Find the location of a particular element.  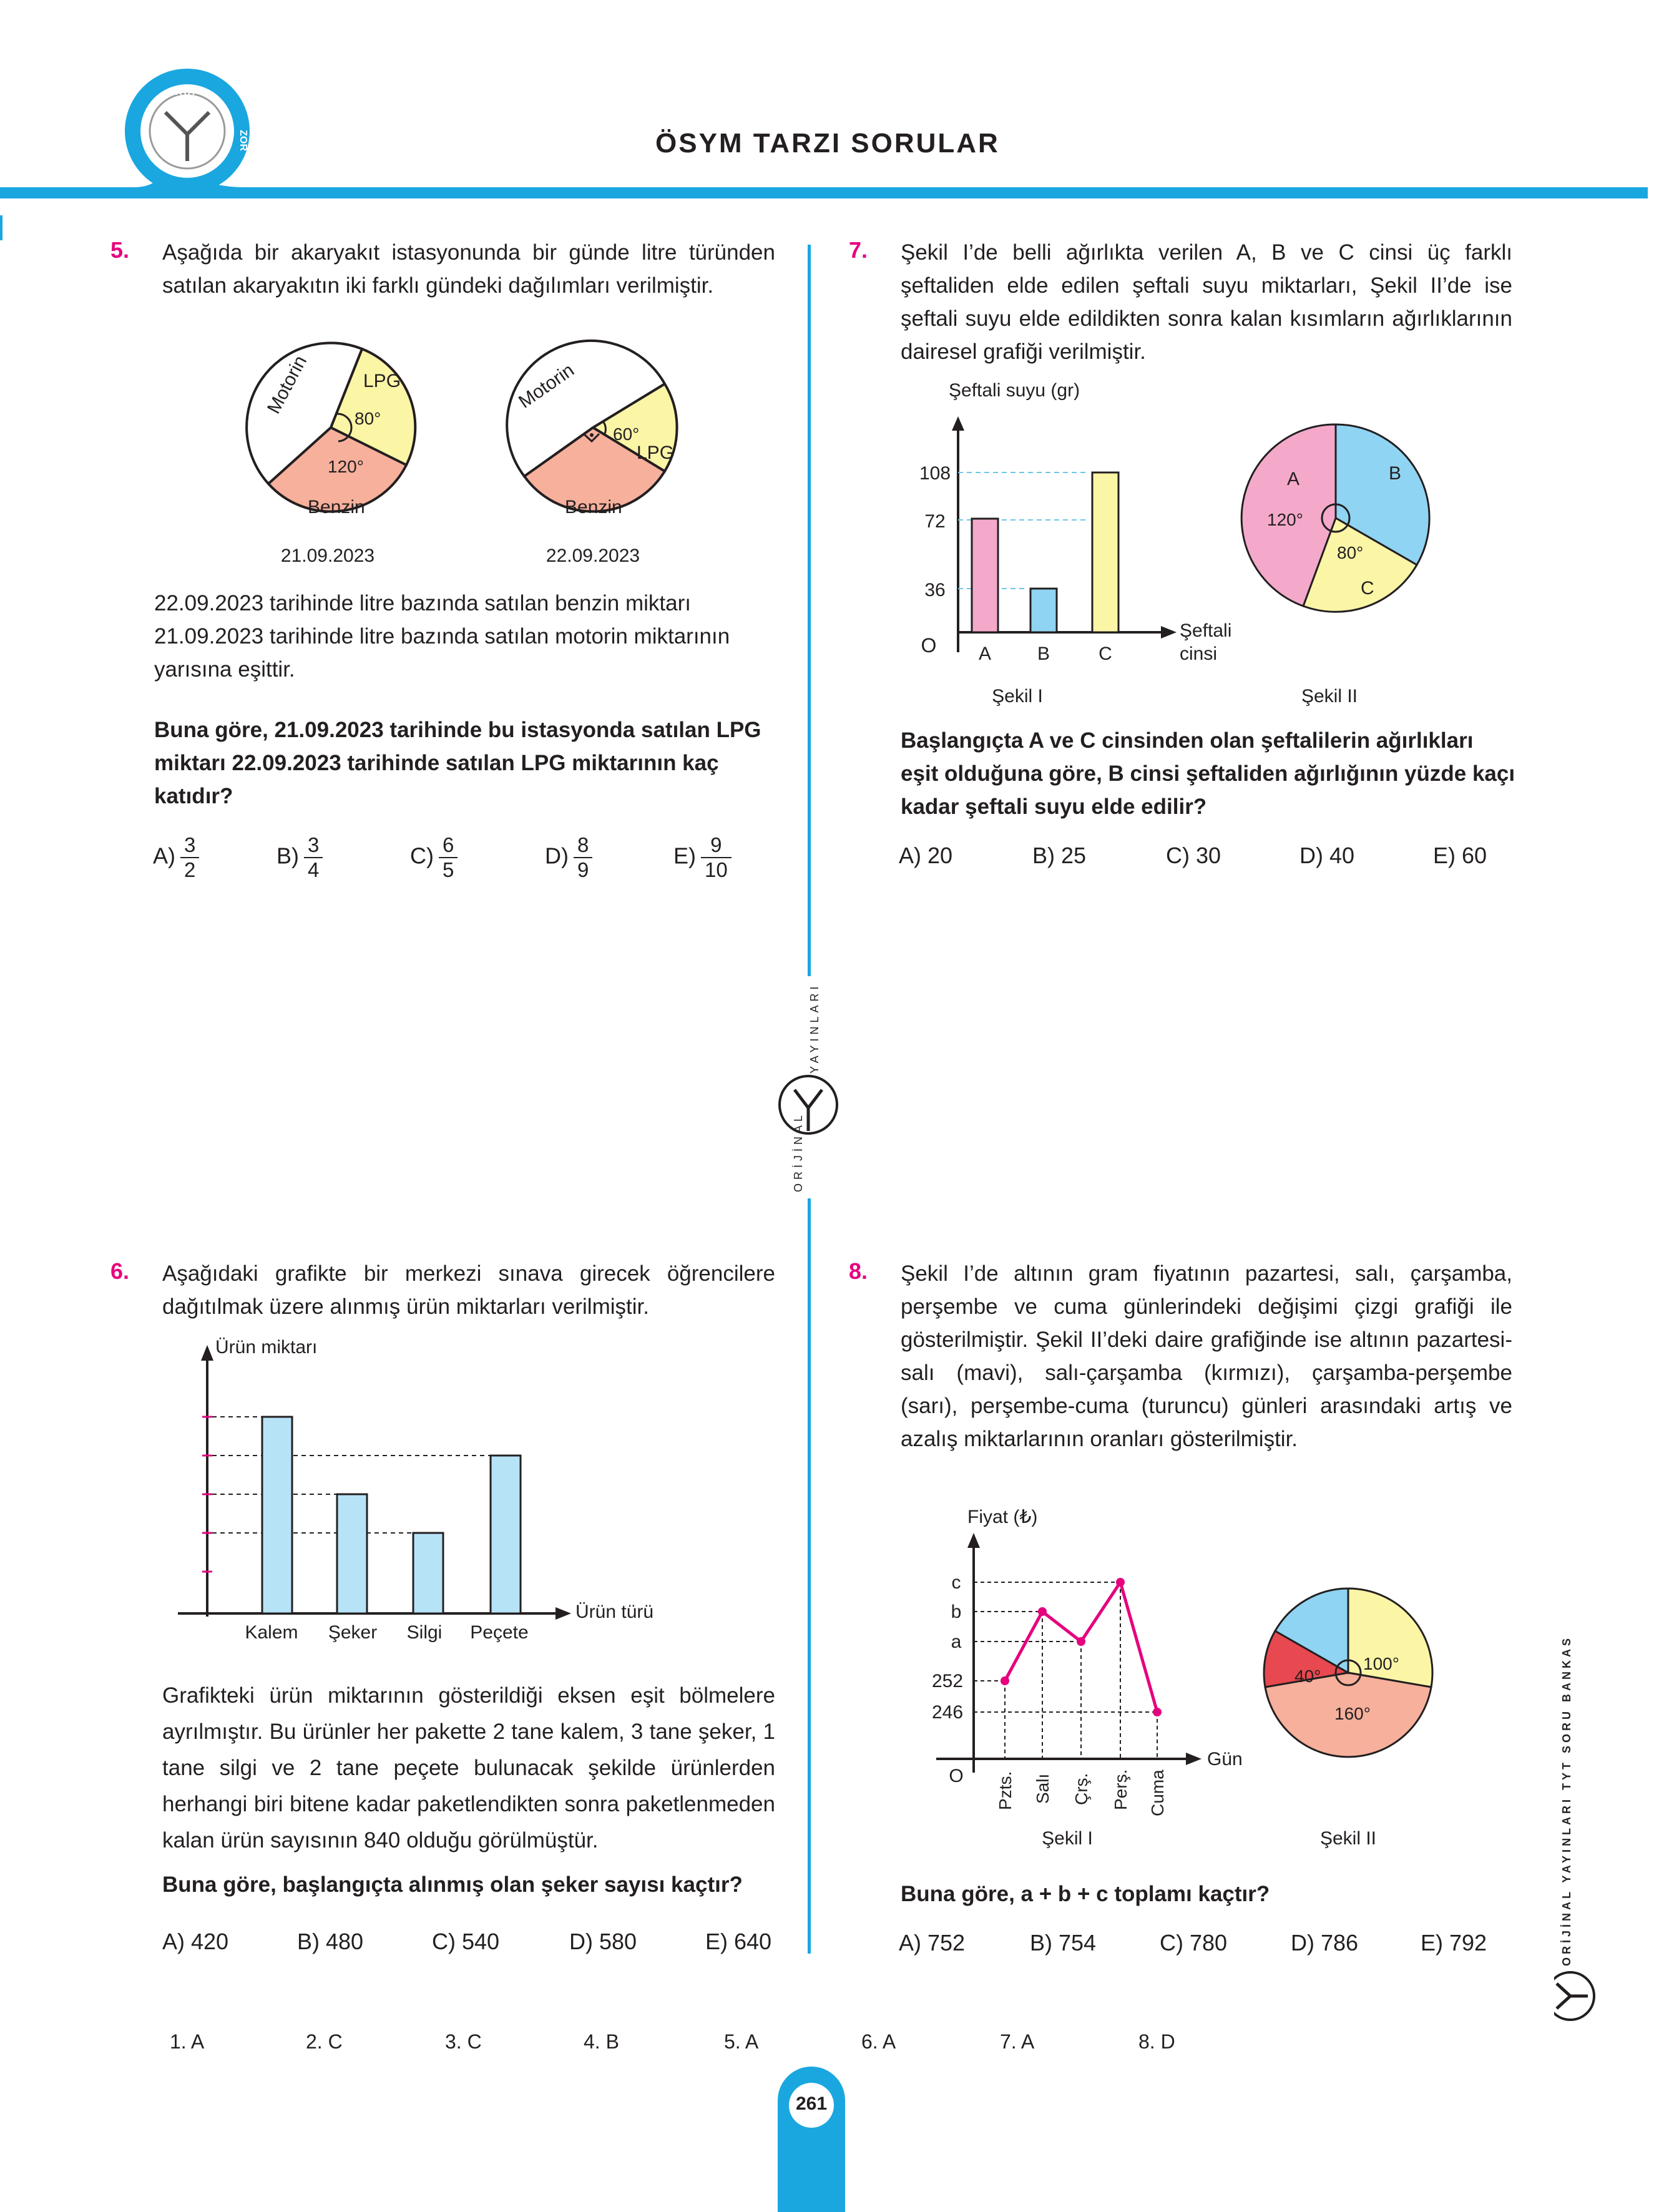

q5-option-e: E) 9 10 is located at coordinates (702, 858).